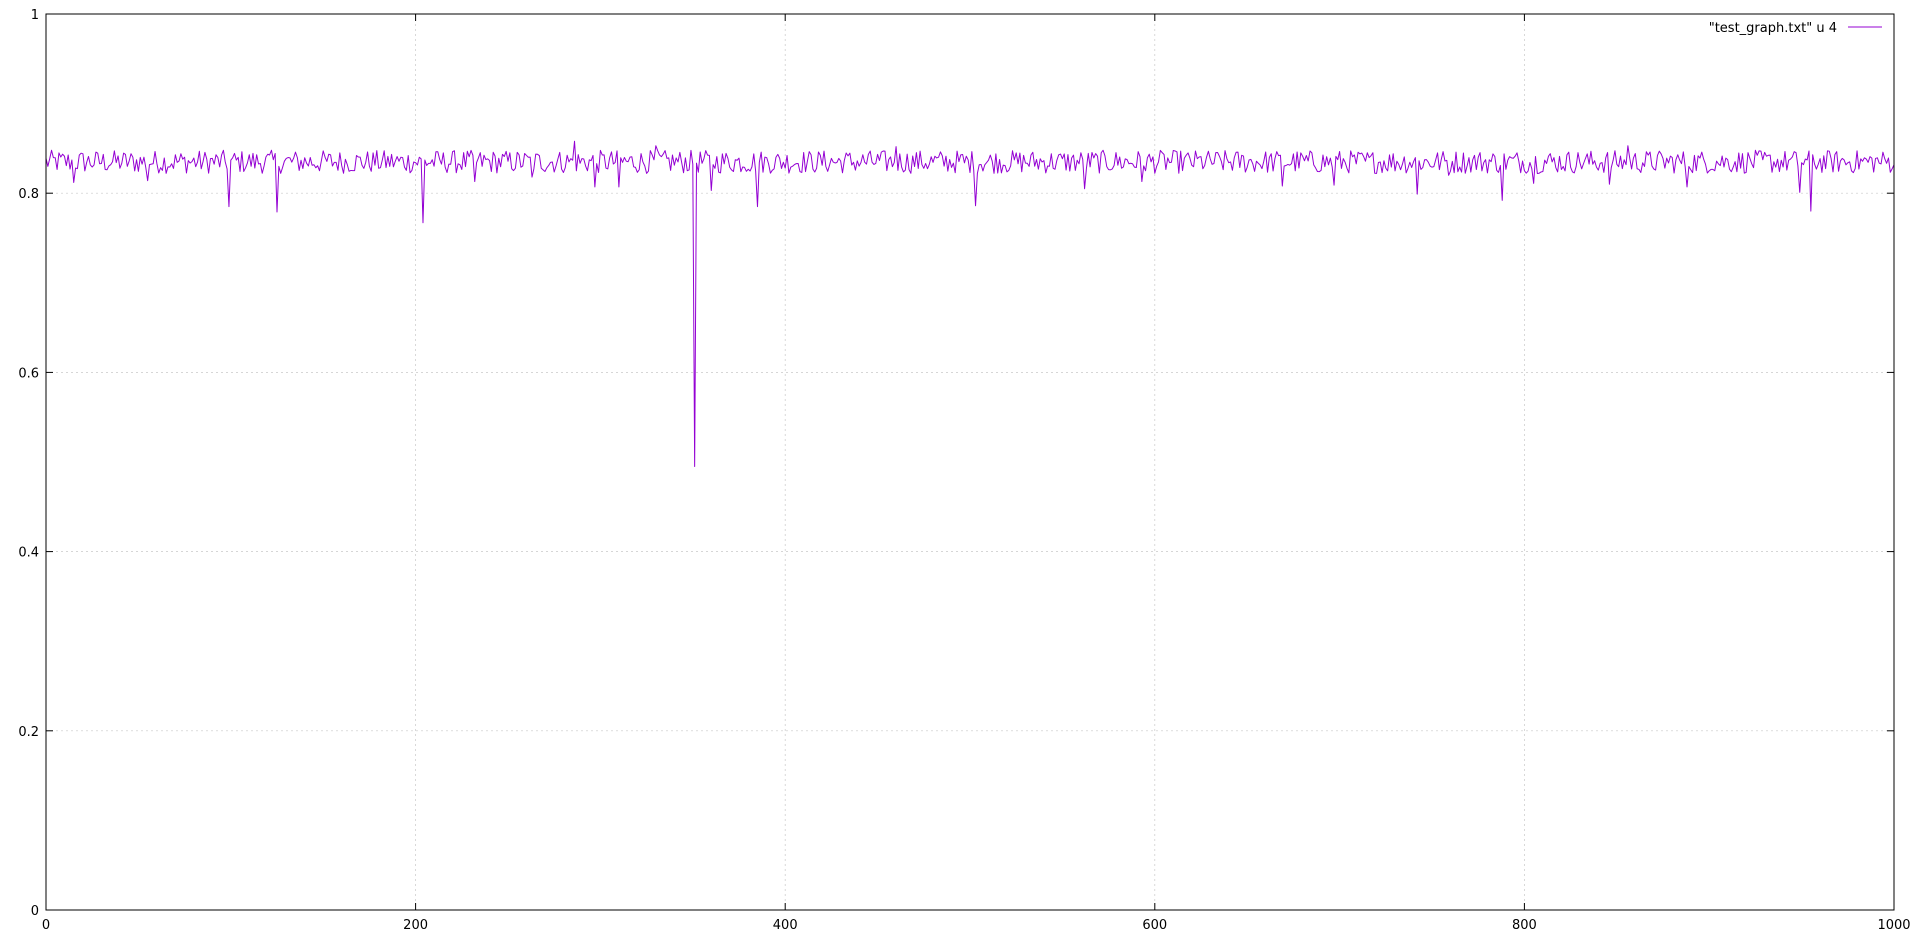 This screenshot has height=943, width=1916. I want to click on x-axis-tick-labels: 0 200 400 600 800 1000, so click(976, 925).